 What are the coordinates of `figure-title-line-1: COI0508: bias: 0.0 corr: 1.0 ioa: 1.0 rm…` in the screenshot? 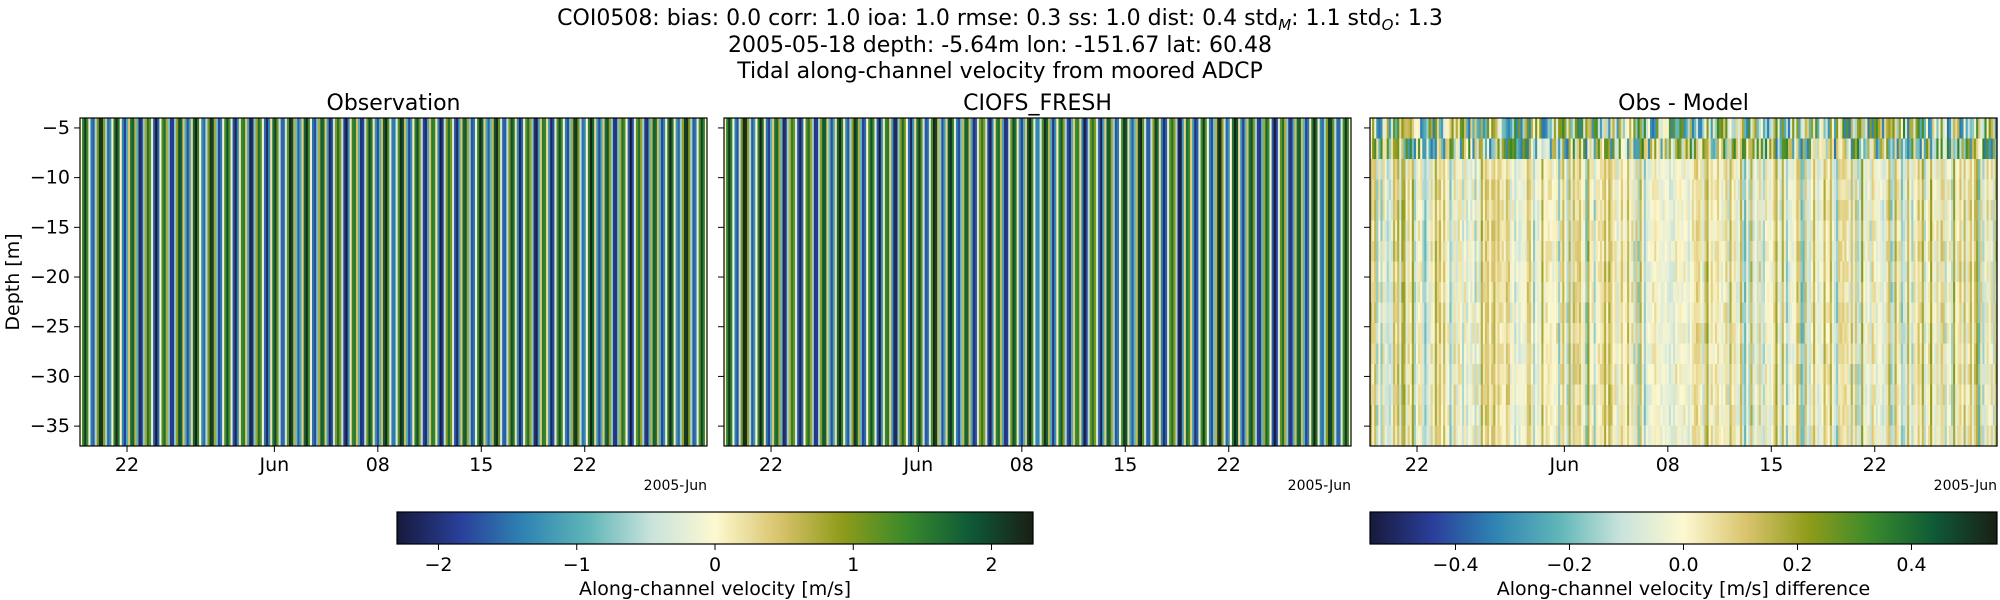 It's located at (1000, 20).